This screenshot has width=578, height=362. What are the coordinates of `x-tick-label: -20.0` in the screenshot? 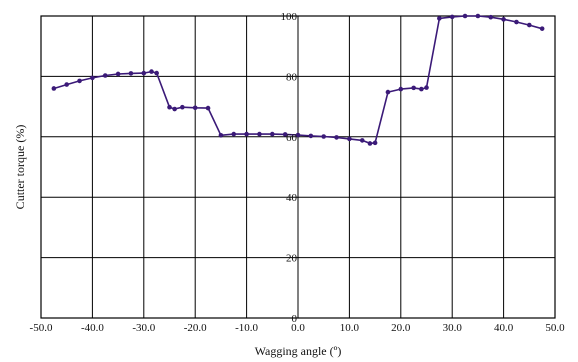 It's located at (195, 328).